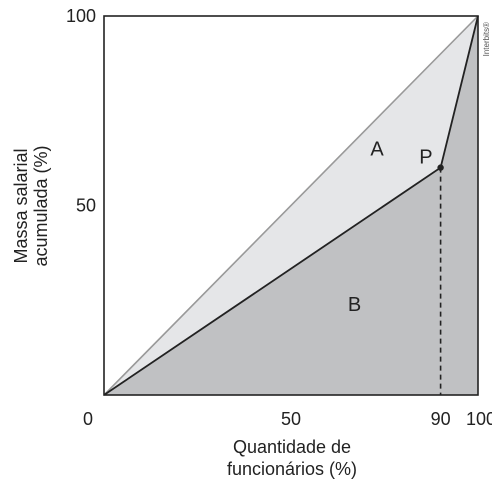 Image resolution: width=492 pixels, height=481 pixels. I want to click on y-axis-ticks: 50 100, so click(81, 111).